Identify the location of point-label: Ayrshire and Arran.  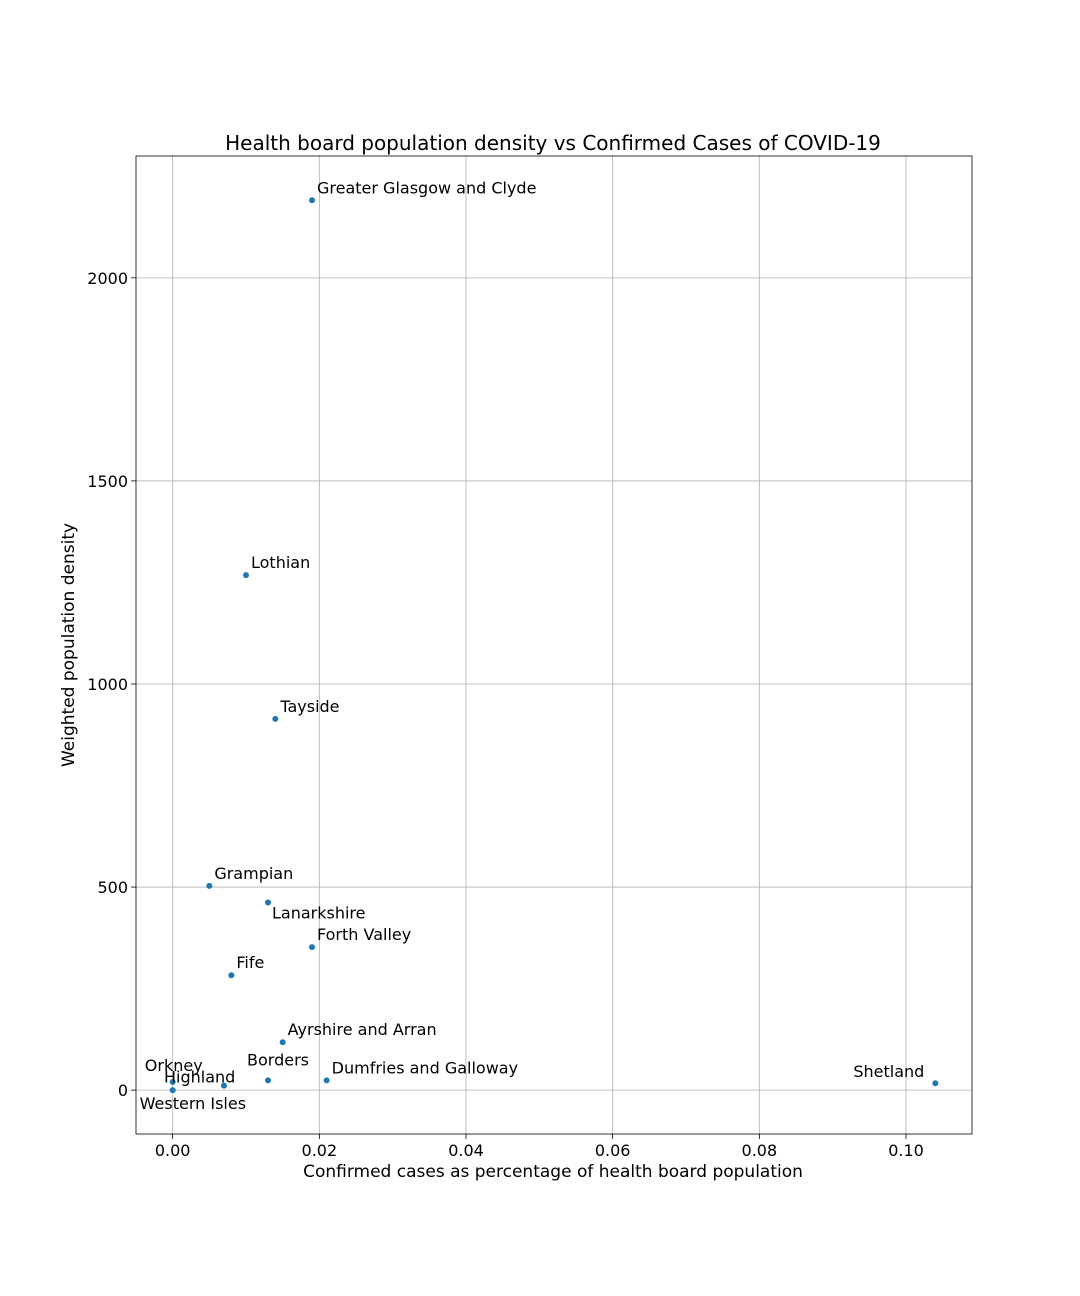
(362, 1029).